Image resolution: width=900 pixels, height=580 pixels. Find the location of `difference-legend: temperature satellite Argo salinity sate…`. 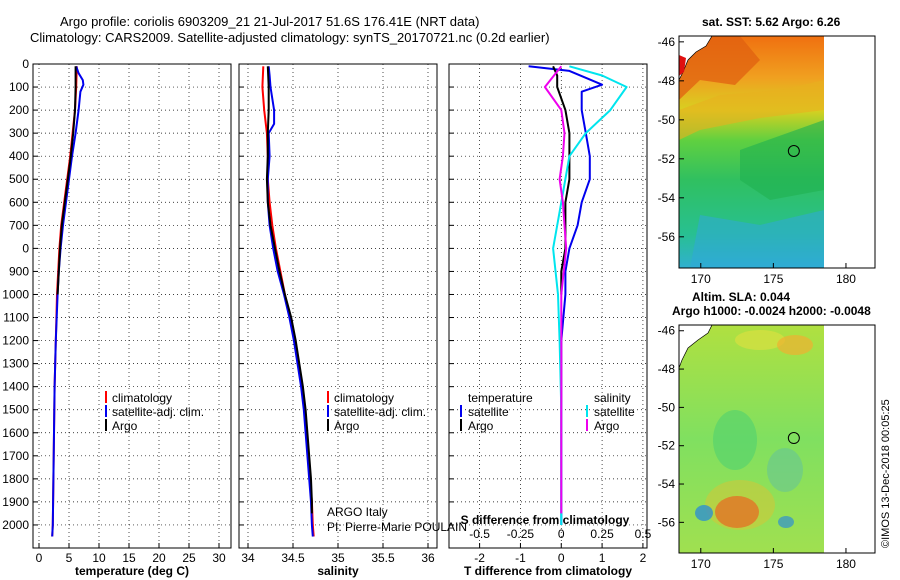

difference-legend: temperature satellite Argo salinity sate… is located at coordinates (547, 412).